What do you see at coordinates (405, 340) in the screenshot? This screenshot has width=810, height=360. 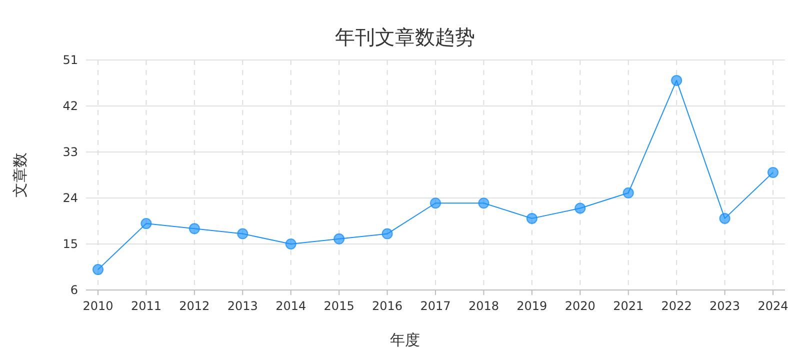 I see `x-axis-title: 年度` at bounding box center [405, 340].